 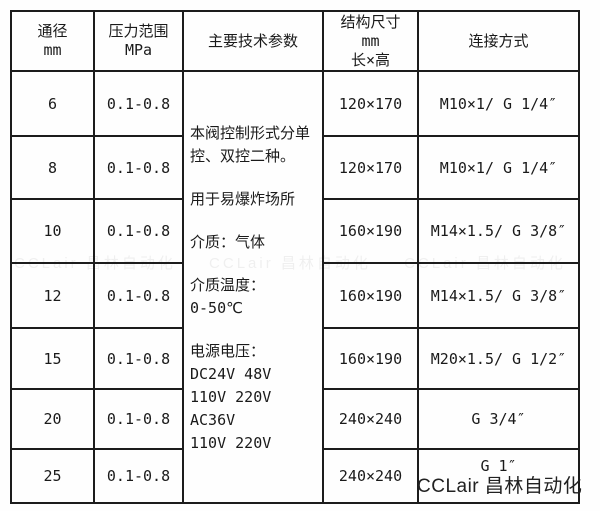 What do you see at coordinates (250, 144) in the screenshot?
I see `tech-line-control: 本阀控制形式分单控、双控二种。` at bounding box center [250, 144].